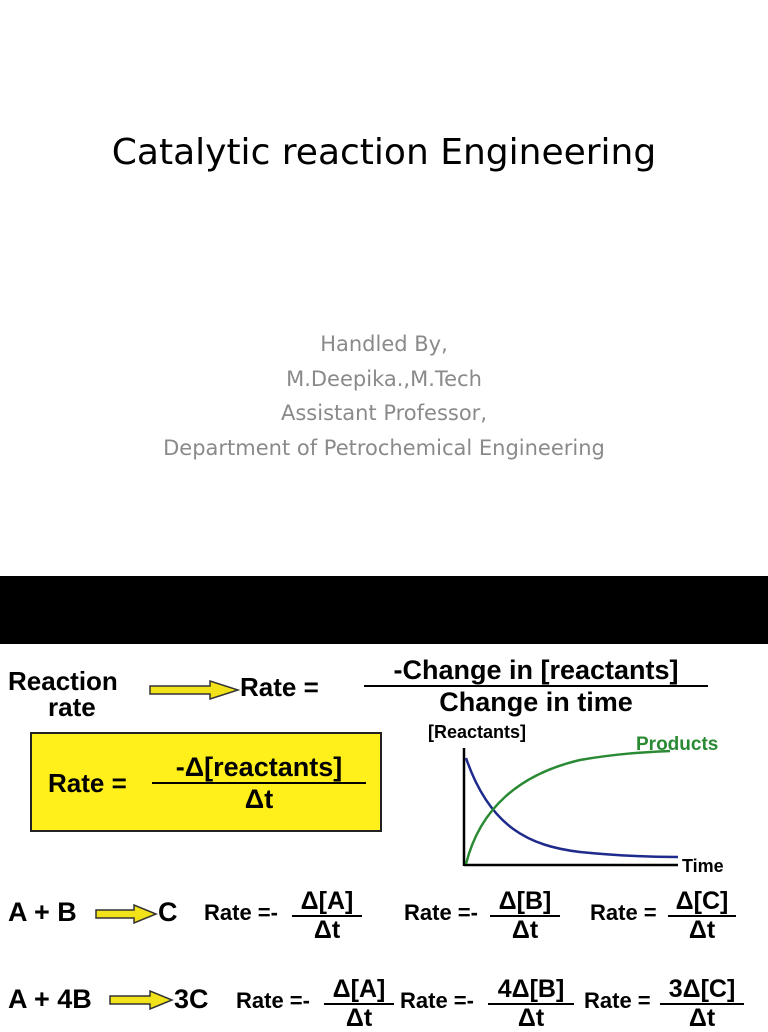 Image resolution: width=768 pixels, height=1032 pixels. Describe the element at coordinates (536, 671) in the screenshot. I see `rate-numerator: -Change in [reactants]` at that location.